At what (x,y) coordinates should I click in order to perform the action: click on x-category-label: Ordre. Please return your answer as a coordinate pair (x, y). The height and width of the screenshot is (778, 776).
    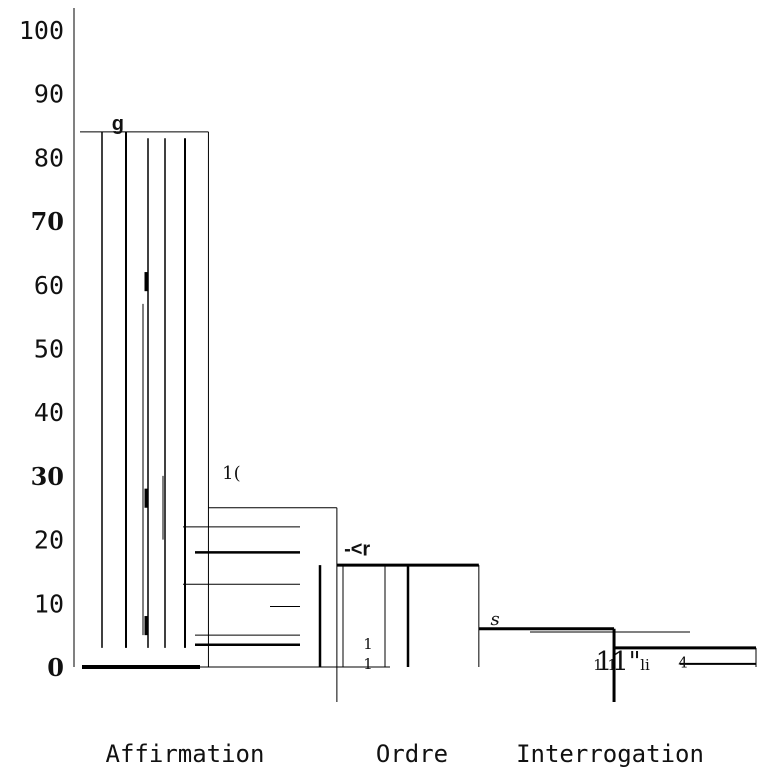
    Looking at the image, I should click on (412, 754).